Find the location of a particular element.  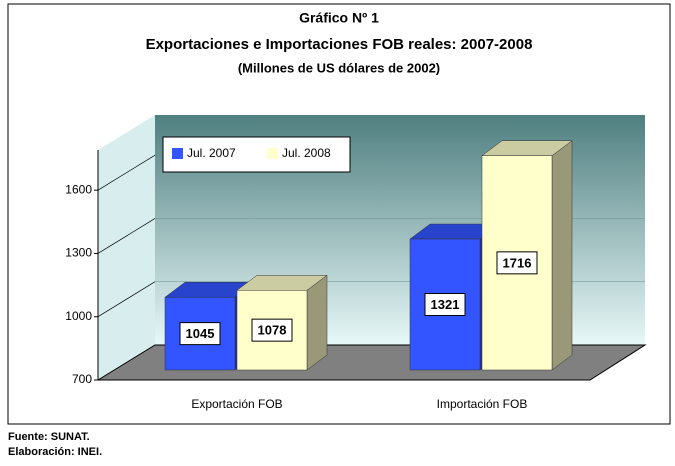

x-tick-label: Importación FOB is located at coordinates (482, 404).